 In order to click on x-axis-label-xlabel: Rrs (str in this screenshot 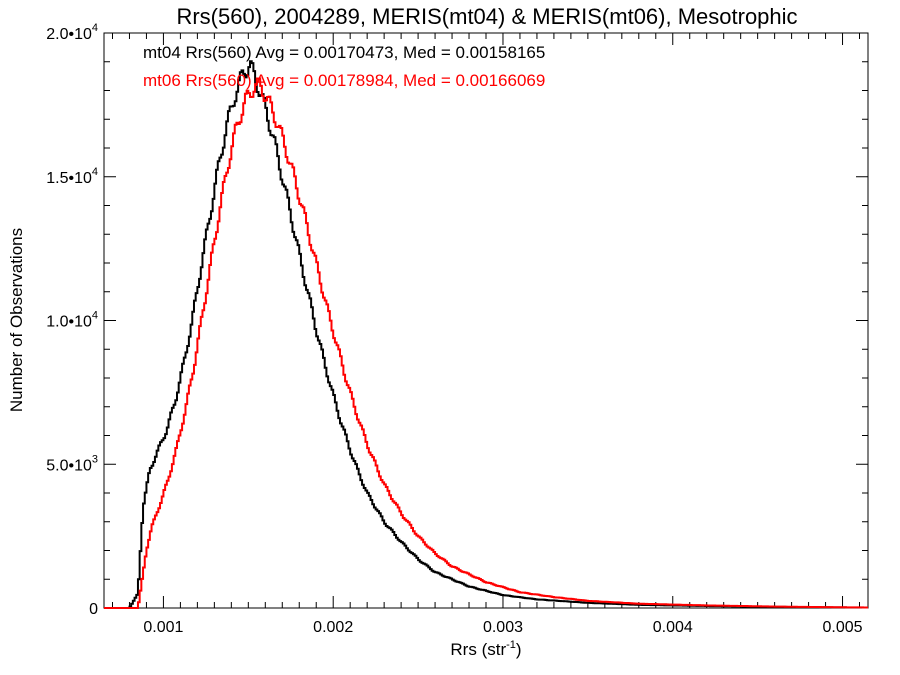, I will do `click(478, 649)`.